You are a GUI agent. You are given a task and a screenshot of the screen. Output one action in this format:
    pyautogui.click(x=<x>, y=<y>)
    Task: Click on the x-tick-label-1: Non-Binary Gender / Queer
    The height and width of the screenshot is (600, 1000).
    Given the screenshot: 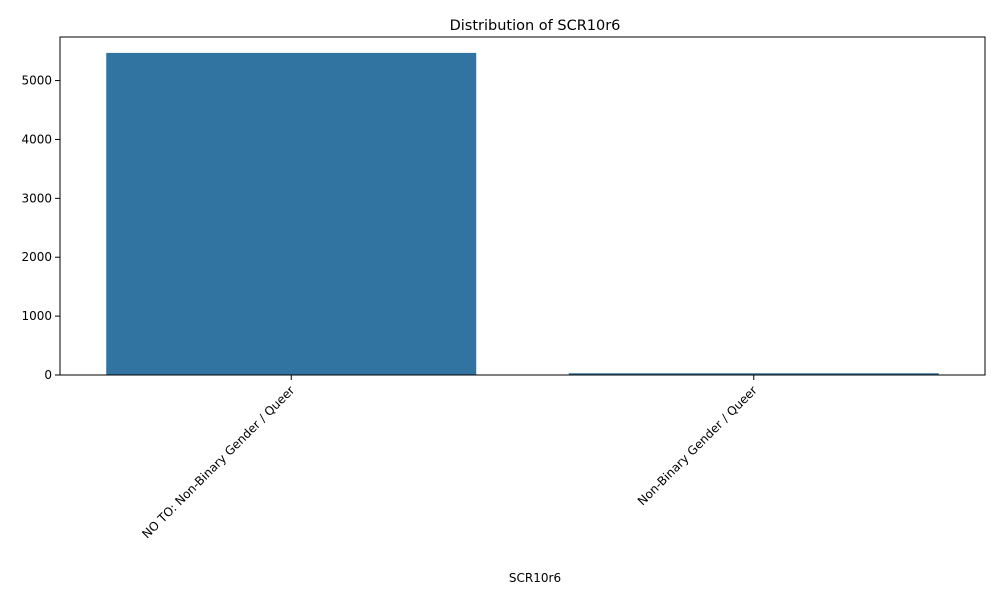 What is the action you would take?
    pyautogui.click(x=697, y=445)
    